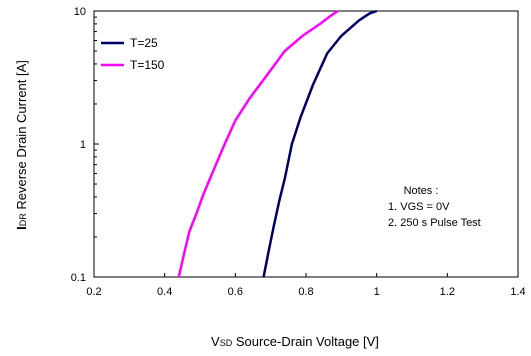 Image resolution: width=531 pixels, height=356 pixels. What do you see at coordinates (434, 223) in the screenshot?
I see `notes-line-2: 2. 250 s Pulse Test` at bounding box center [434, 223].